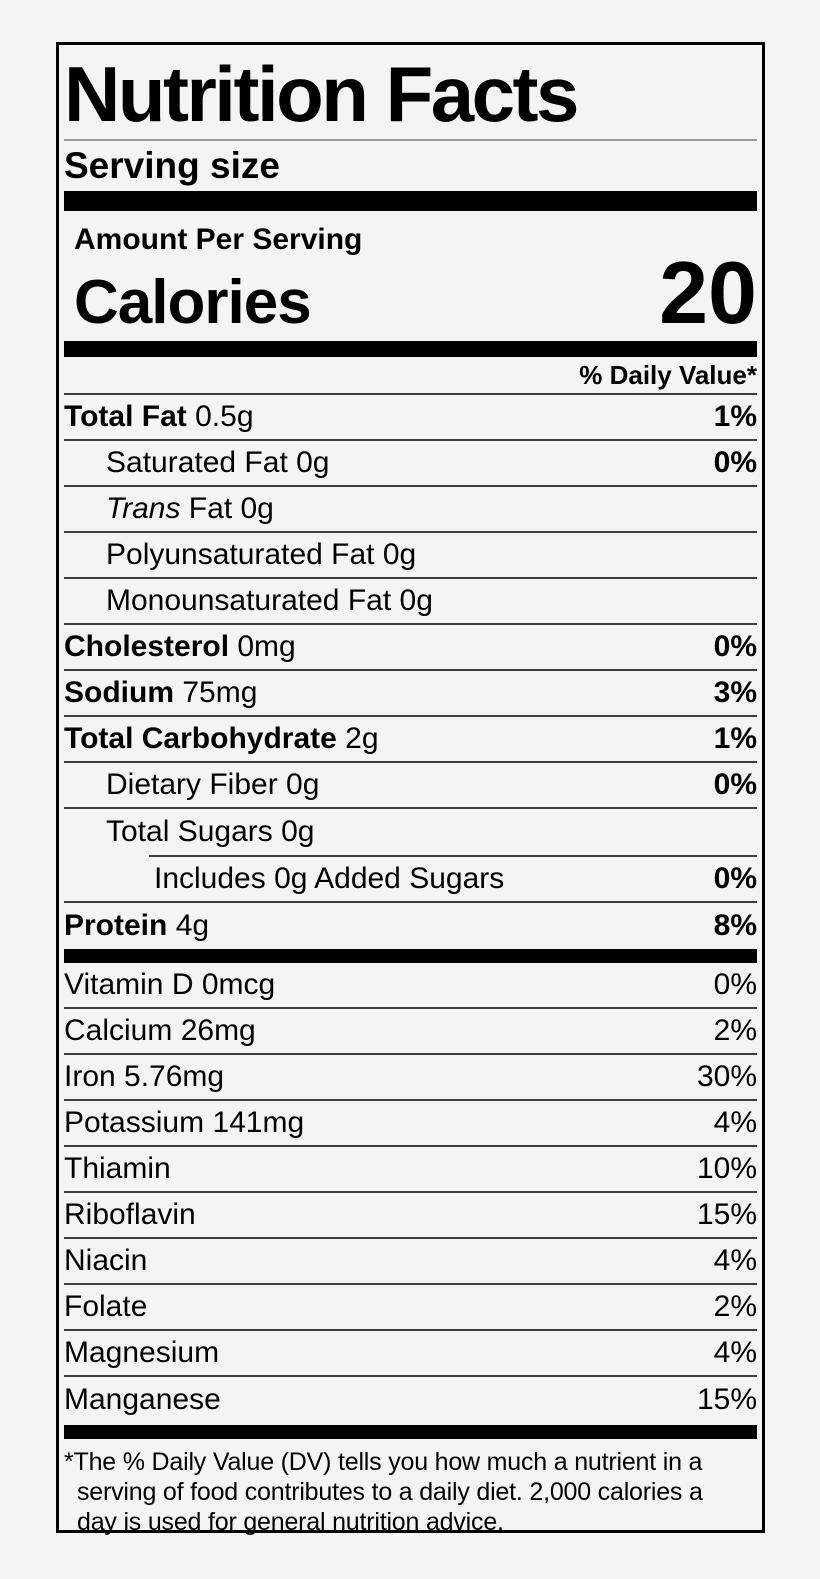  I want to click on serving-size-label: Serving size, so click(172, 165).